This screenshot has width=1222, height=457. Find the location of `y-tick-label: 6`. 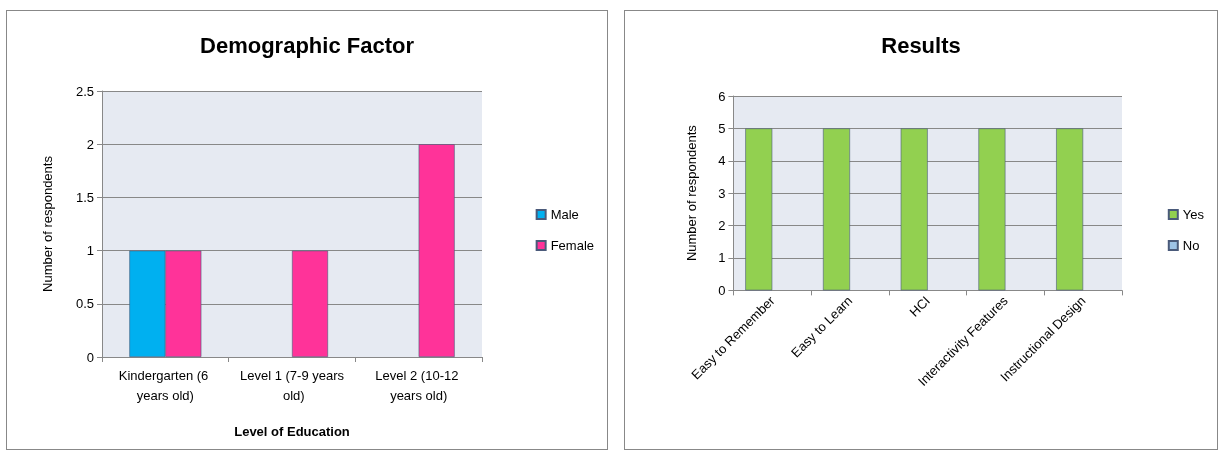

y-tick-label: 6 is located at coordinates (722, 96).